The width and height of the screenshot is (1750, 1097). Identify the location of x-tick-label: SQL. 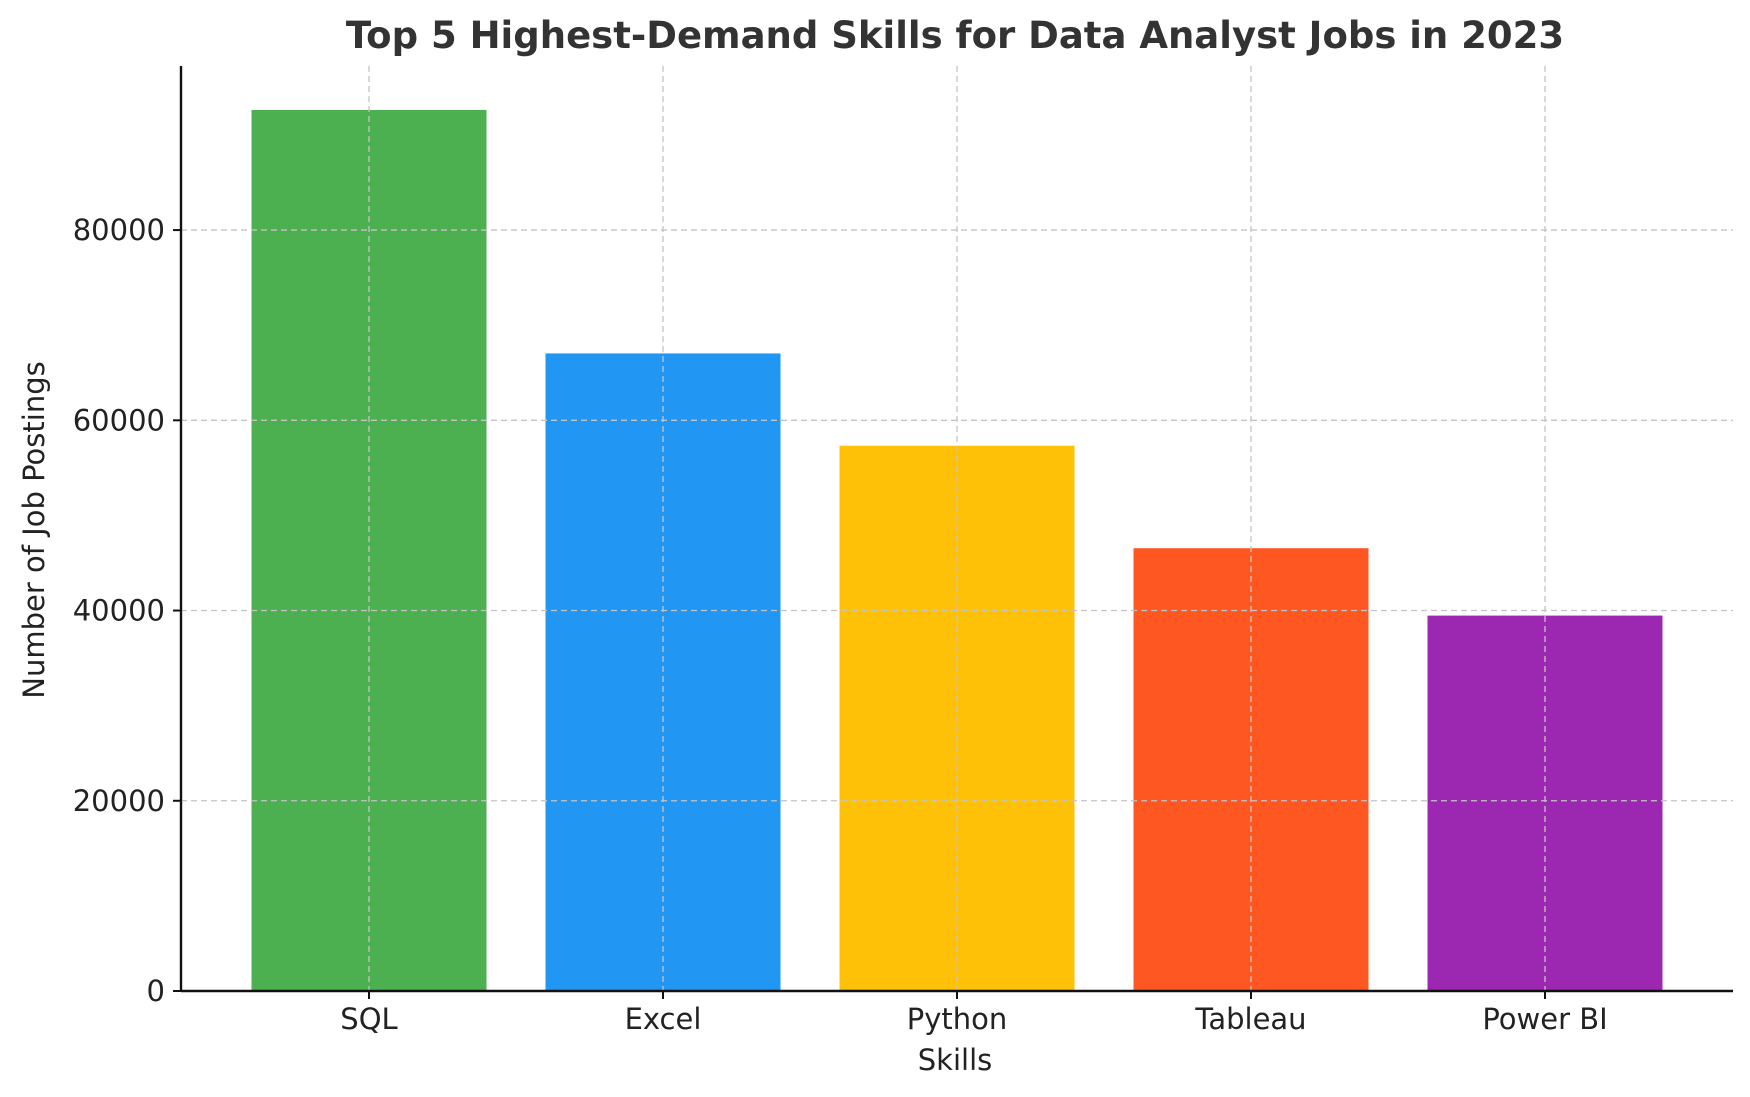
(368, 1019).